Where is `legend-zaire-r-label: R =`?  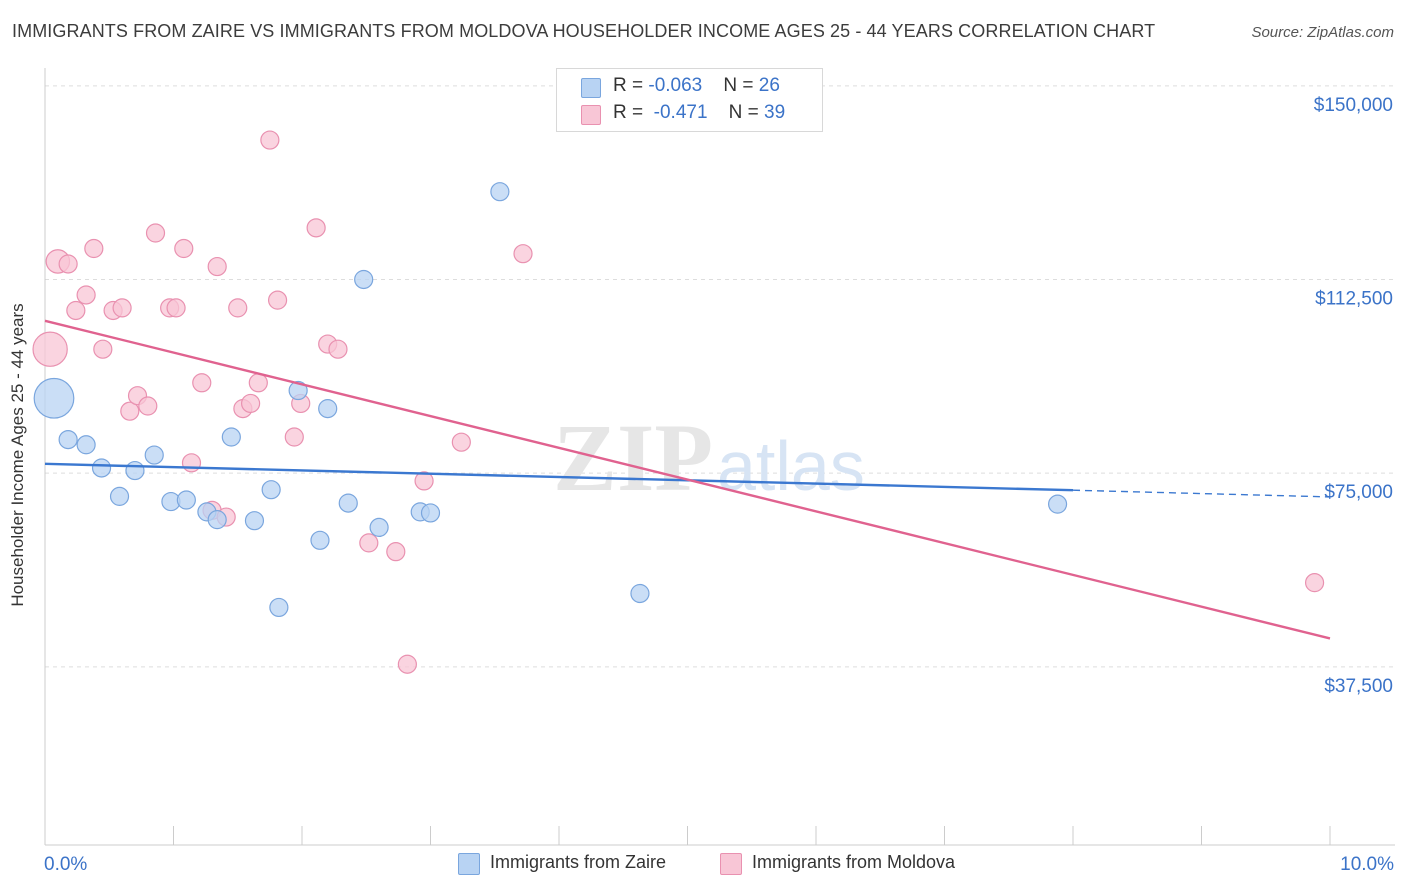
legend-zaire-r-label: R = is located at coordinates (631, 85).